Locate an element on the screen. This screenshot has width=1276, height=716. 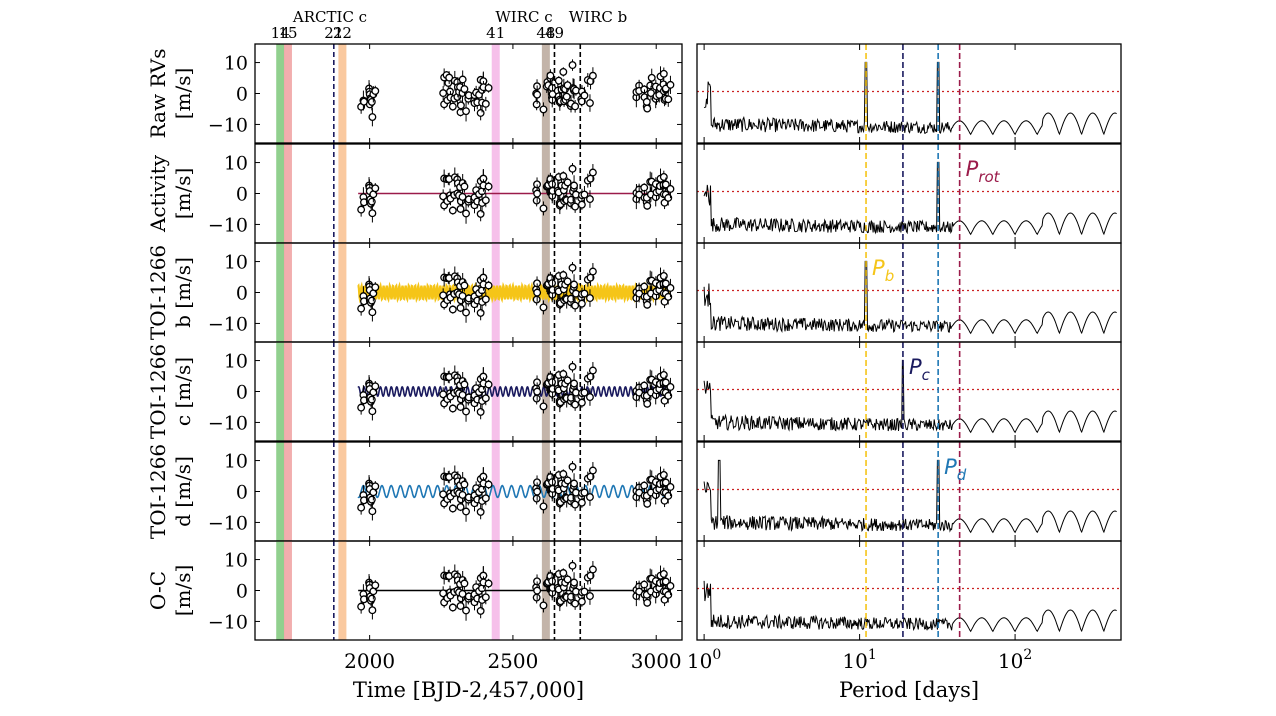
y-label-line2: [m/s] is located at coordinates (183, 94).